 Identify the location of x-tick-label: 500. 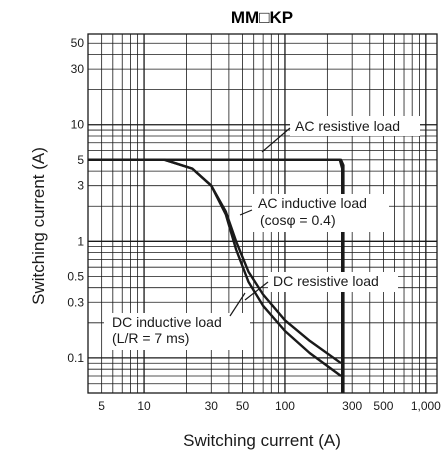
(383, 406).